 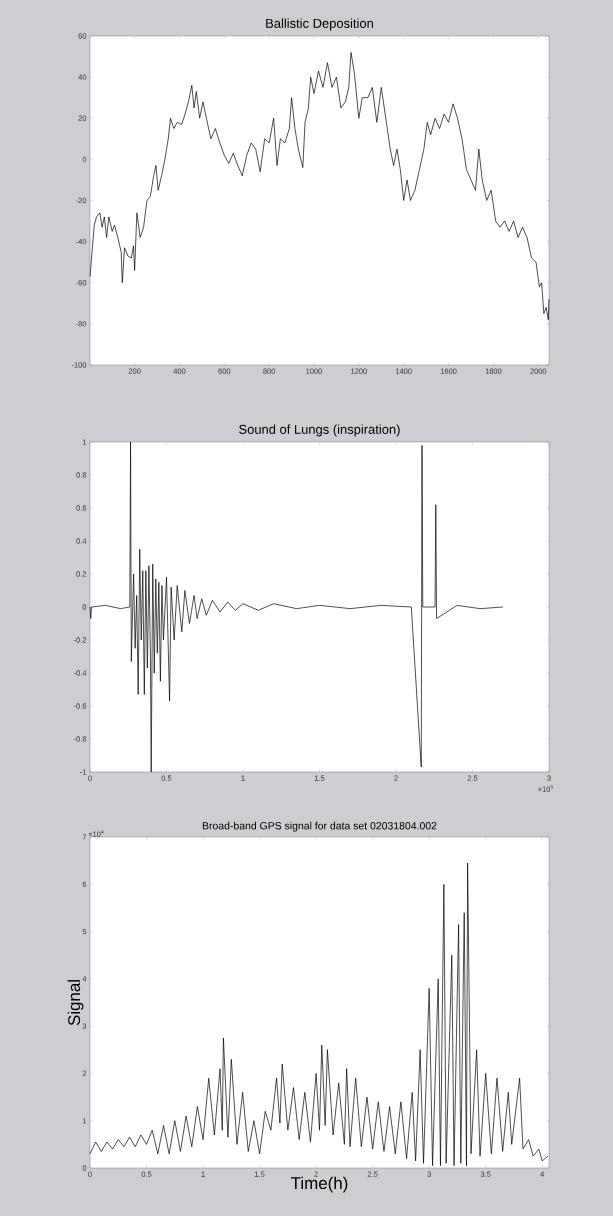 I want to click on chart-title: Sound of Lungs (inspiration), so click(x=319, y=430).